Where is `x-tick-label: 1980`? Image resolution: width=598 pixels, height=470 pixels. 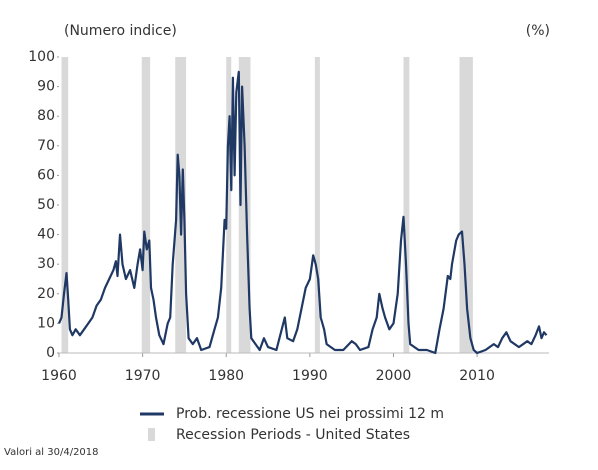 x-tick-label: 1980 is located at coordinates (226, 376).